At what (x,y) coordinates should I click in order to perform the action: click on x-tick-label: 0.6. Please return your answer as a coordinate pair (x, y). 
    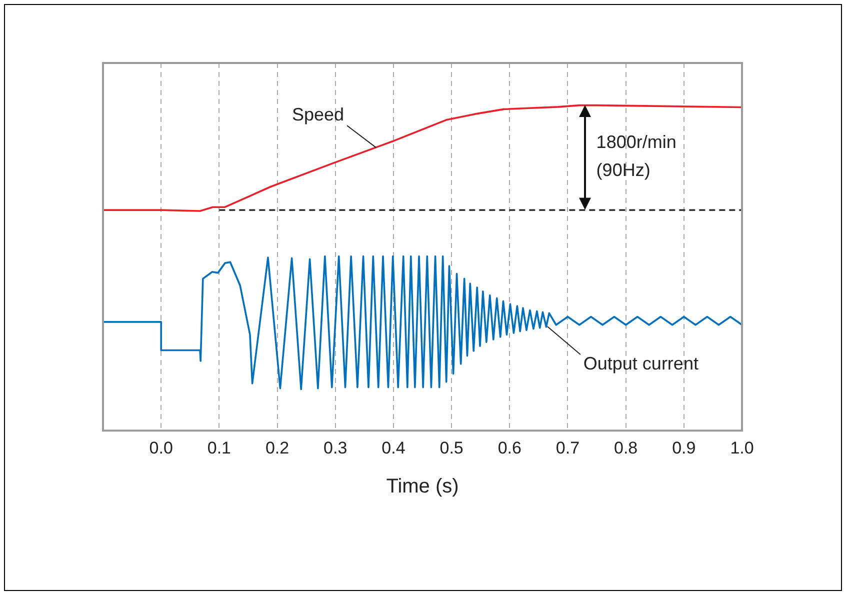
    Looking at the image, I should click on (510, 448).